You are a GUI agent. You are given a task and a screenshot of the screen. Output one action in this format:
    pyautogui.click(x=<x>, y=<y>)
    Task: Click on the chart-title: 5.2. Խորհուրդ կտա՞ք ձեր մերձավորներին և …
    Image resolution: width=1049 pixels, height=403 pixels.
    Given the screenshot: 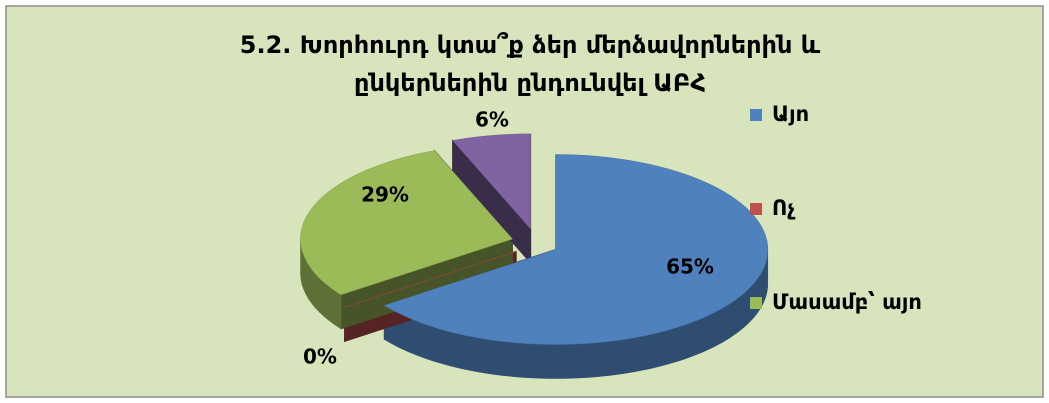 What is the action you would take?
    pyautogui.click(x=530, y=64)
    